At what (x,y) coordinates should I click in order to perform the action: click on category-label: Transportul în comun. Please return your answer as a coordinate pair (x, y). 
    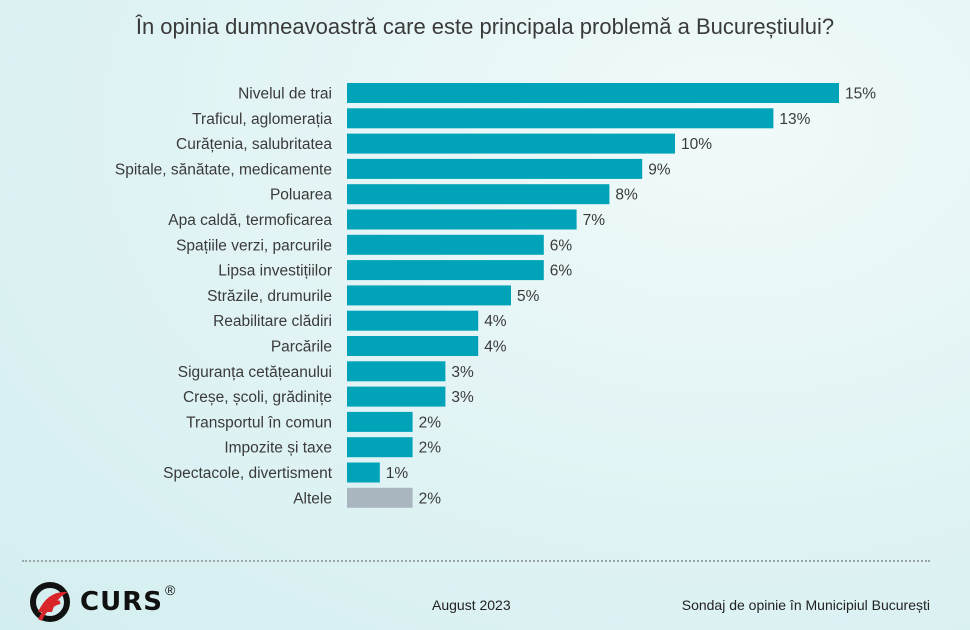
    Looking at the image, I should click on (259, 422).